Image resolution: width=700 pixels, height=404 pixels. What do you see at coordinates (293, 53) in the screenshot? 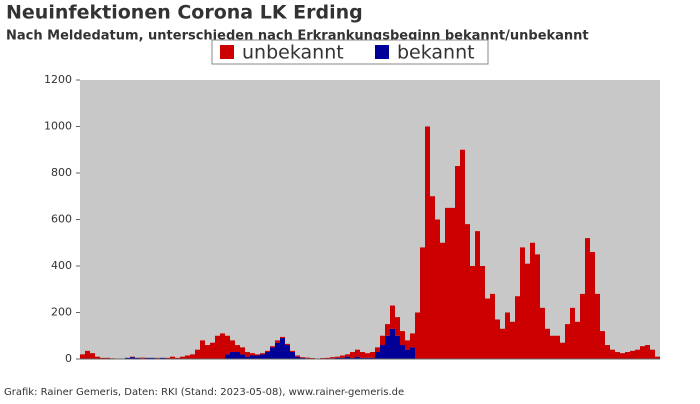
I see `legend-label: unbekannt` at bounding box center [293, 53].